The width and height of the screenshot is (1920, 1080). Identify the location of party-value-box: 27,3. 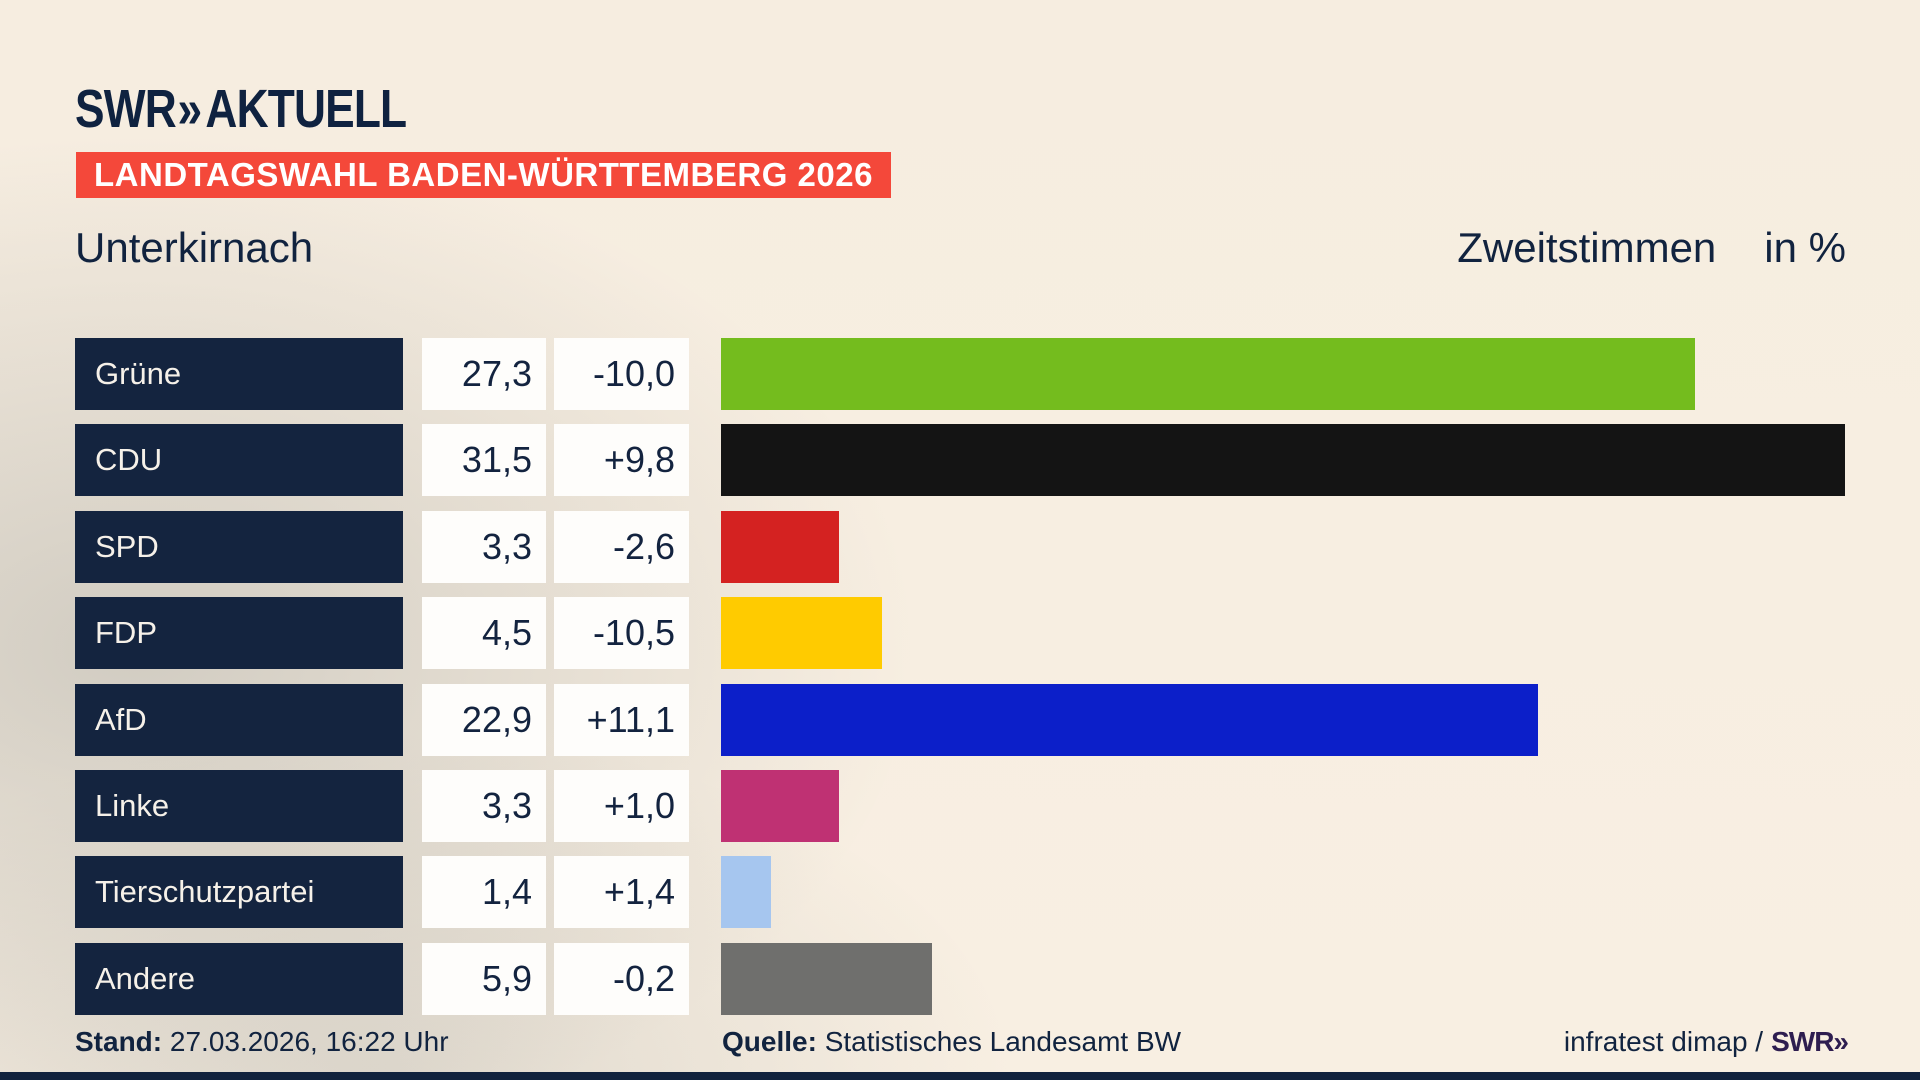
(484, 374).